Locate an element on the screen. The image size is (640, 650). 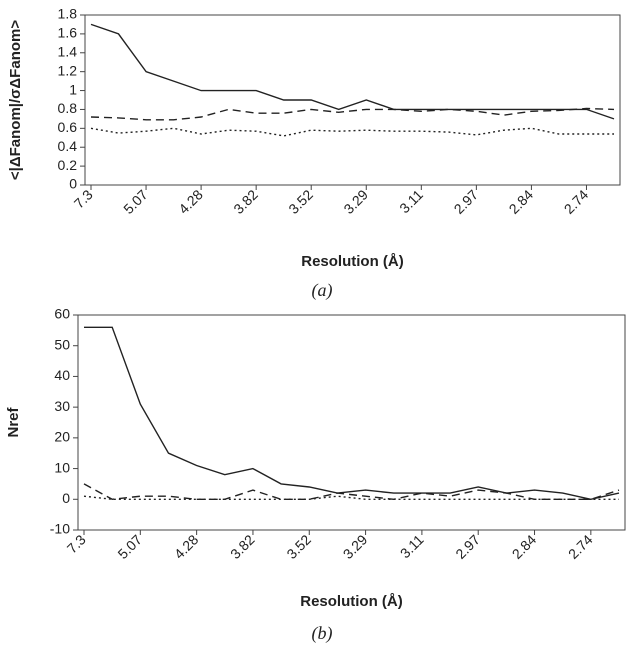
y-tick-label: 60 is located at coordinates (62, 314).